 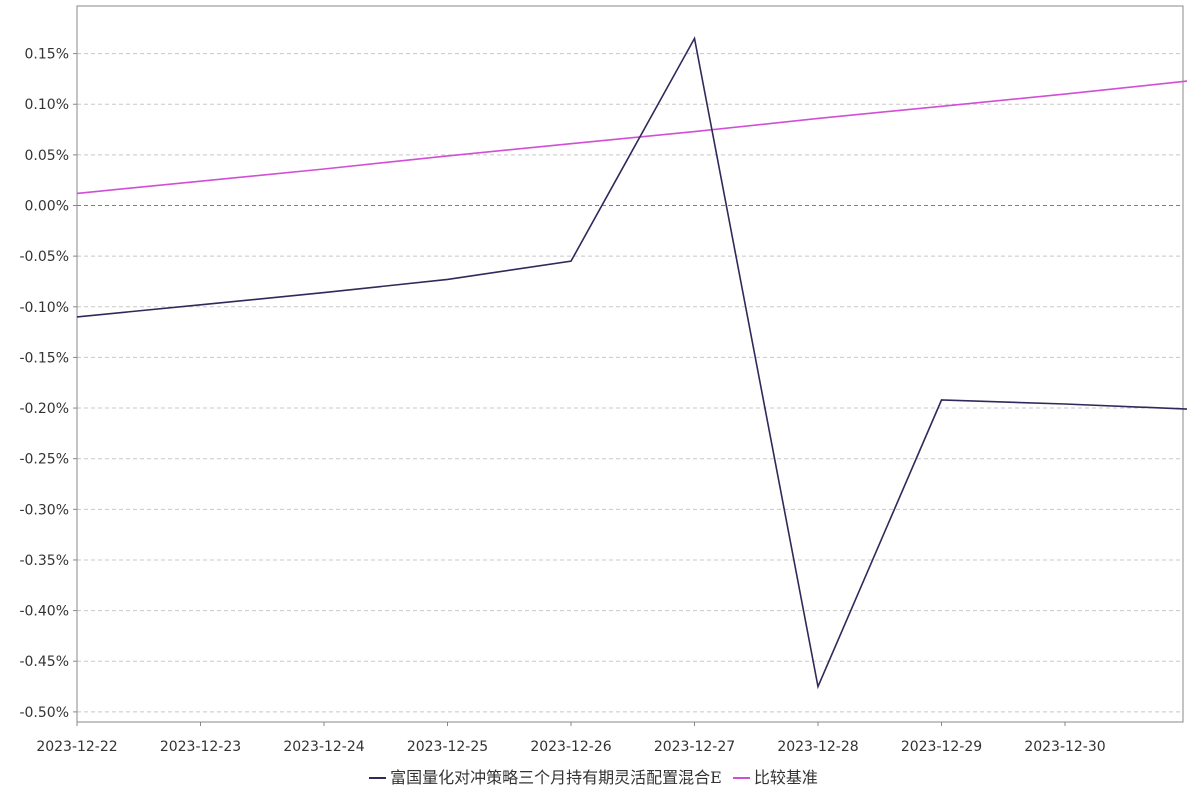 What do you see at coordinates (47, 156) in the screenshot?
I see `y-tick-label: 0.05%` at bounding box center [47, 156].